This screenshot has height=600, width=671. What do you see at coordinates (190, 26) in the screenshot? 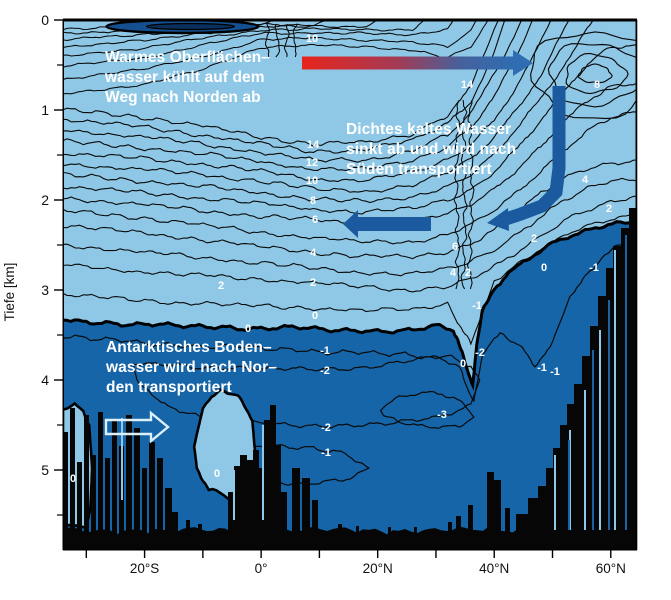
I see `thermocline-lens-core` at bounding box center [190, 26].